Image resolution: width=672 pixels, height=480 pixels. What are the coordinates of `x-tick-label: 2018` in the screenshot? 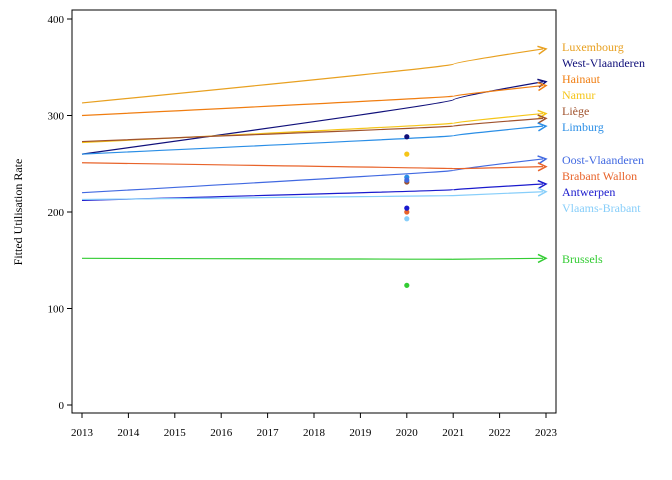 It's located at (314, 433).